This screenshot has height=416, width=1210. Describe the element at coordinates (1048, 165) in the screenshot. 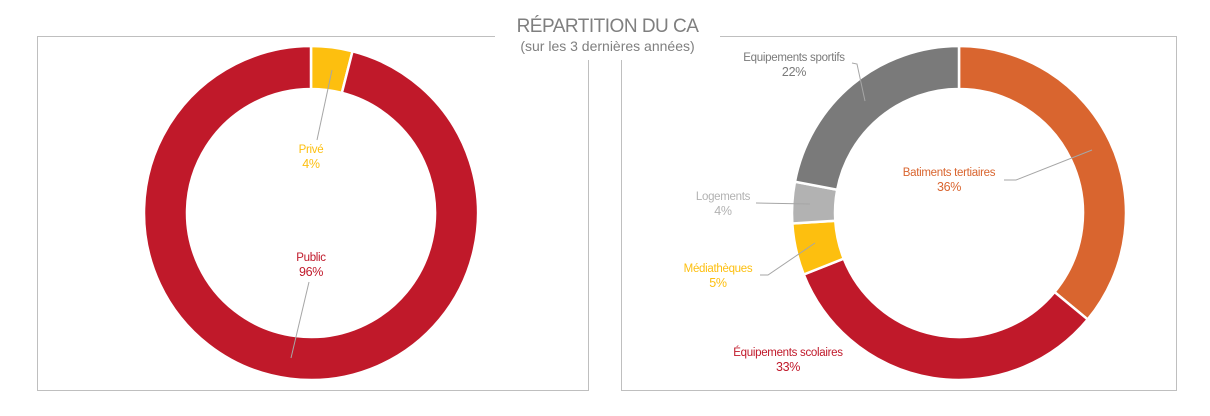

I see `leader-line-batiments` at that location.